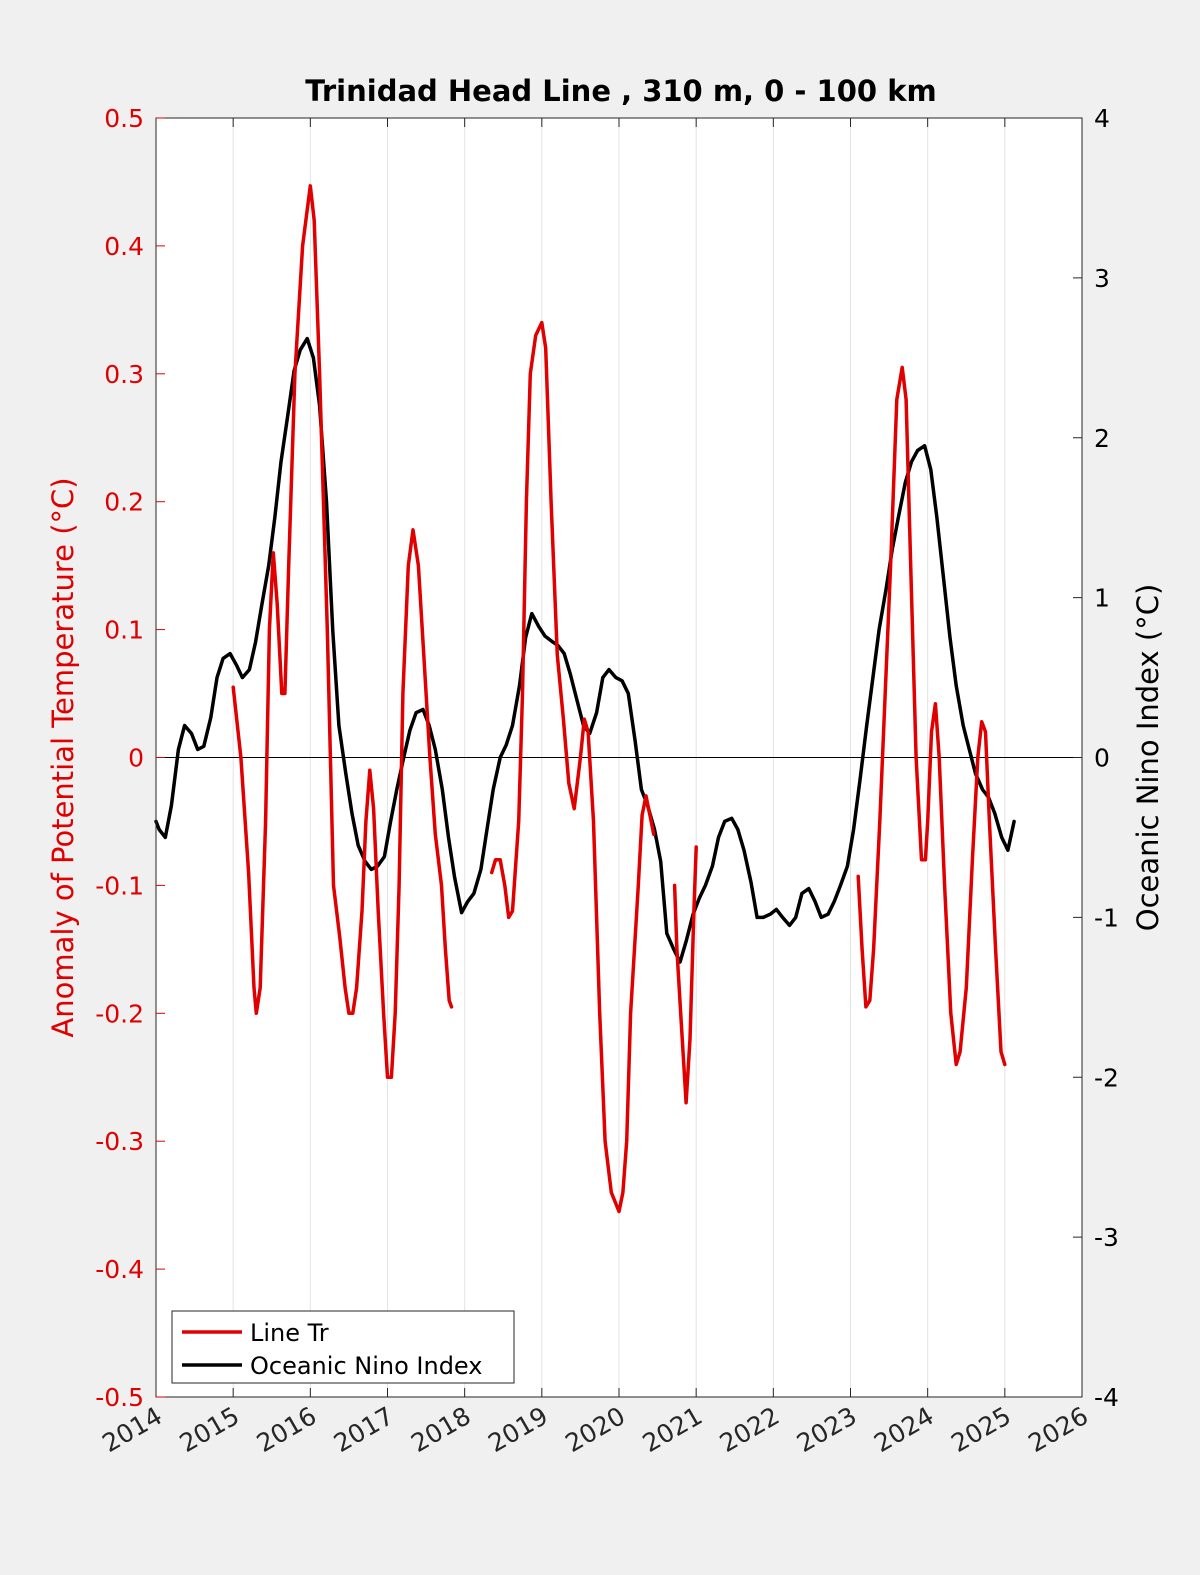 This screenshot has width=1200, height=1575. What do you see at coordinates (124, 246) in the screenshot?
I see `y-left-tick-label: 0.4` at bounding box center [124, 246].